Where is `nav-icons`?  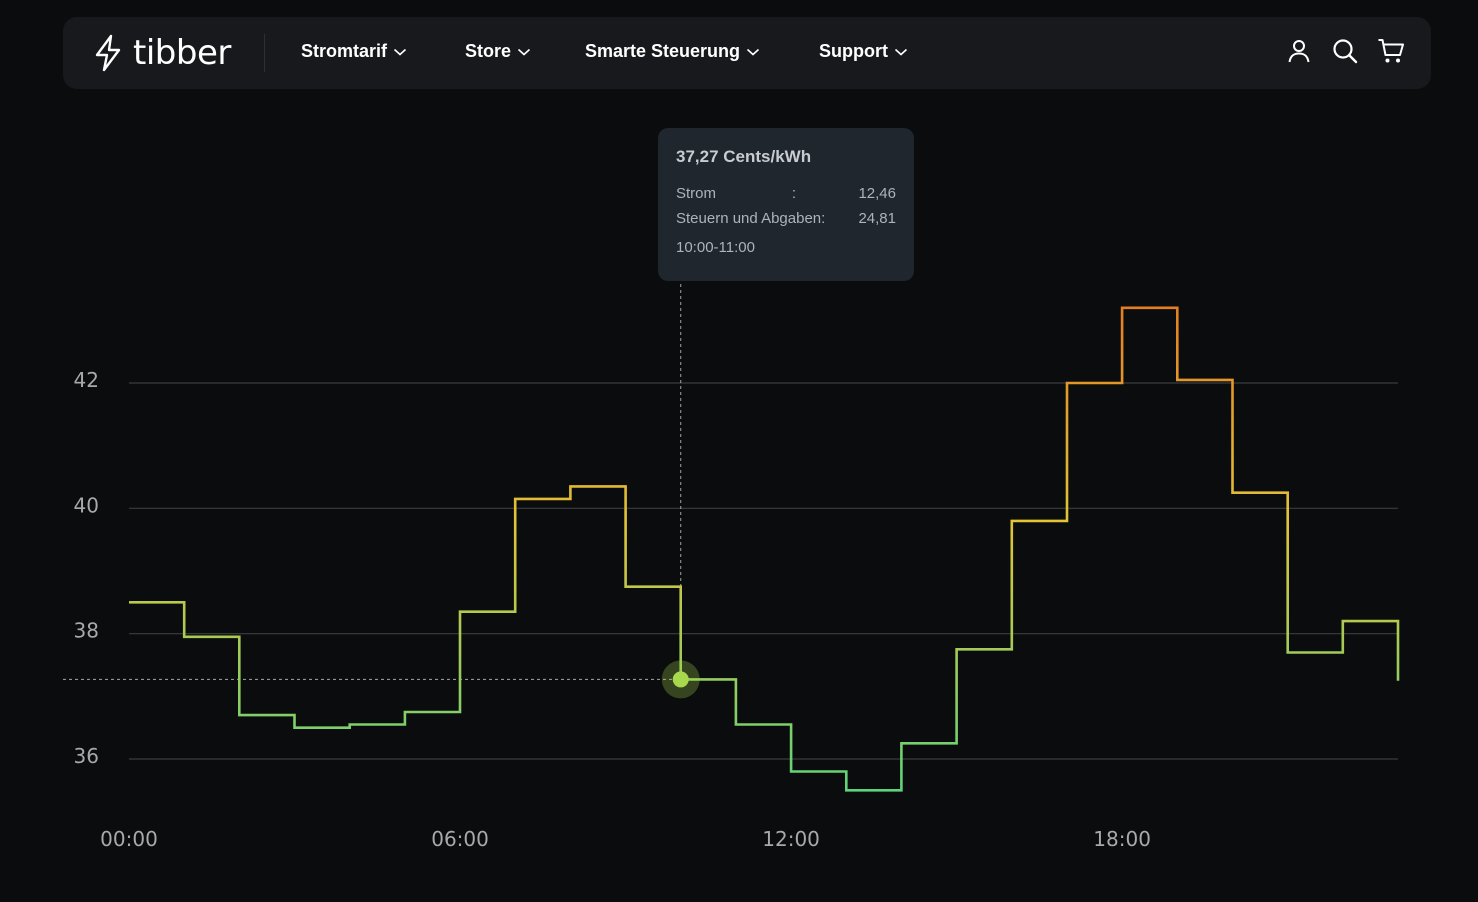
nav-icons is located at coordinates (1345, 51).